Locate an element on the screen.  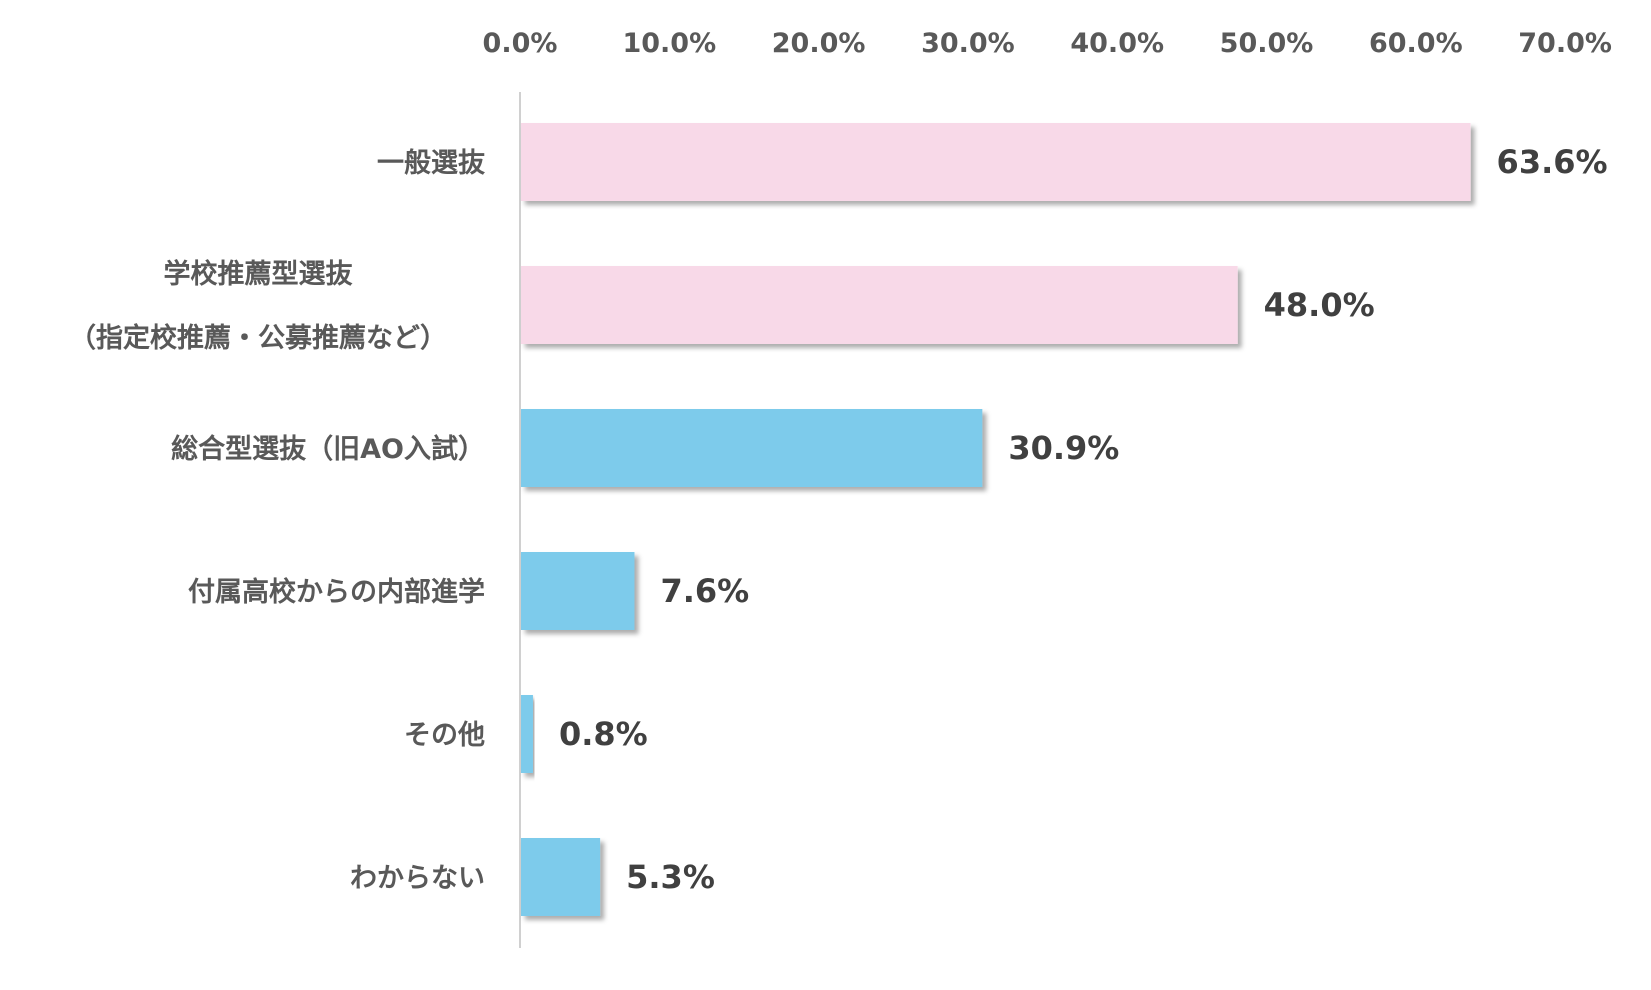
category-label: 学校推薦型選抜 is located at coordinates (259, 274).